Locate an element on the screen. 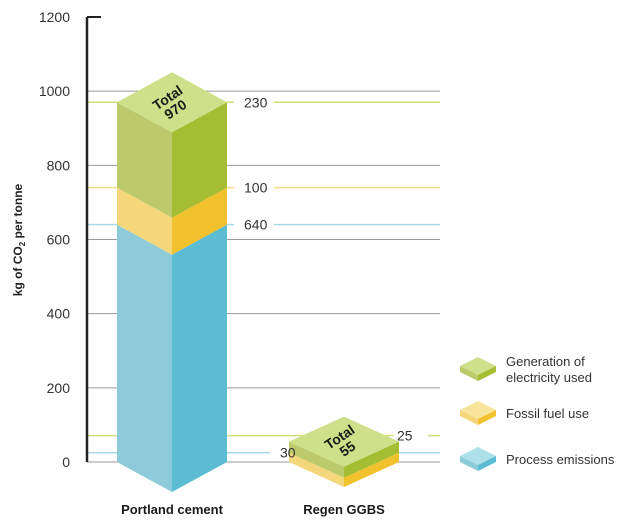  segment-value-label: 30 is located at coordinates (288, 453).